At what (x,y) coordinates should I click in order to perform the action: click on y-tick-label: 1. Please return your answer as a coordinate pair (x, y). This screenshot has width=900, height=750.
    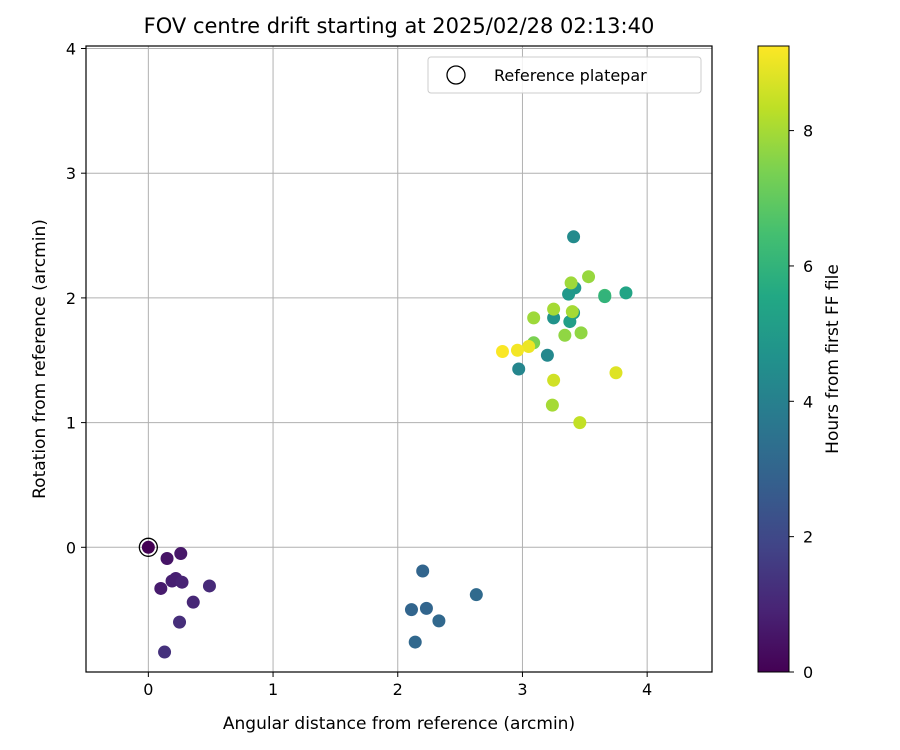
    Looking at the image, I should click on (71, 423).